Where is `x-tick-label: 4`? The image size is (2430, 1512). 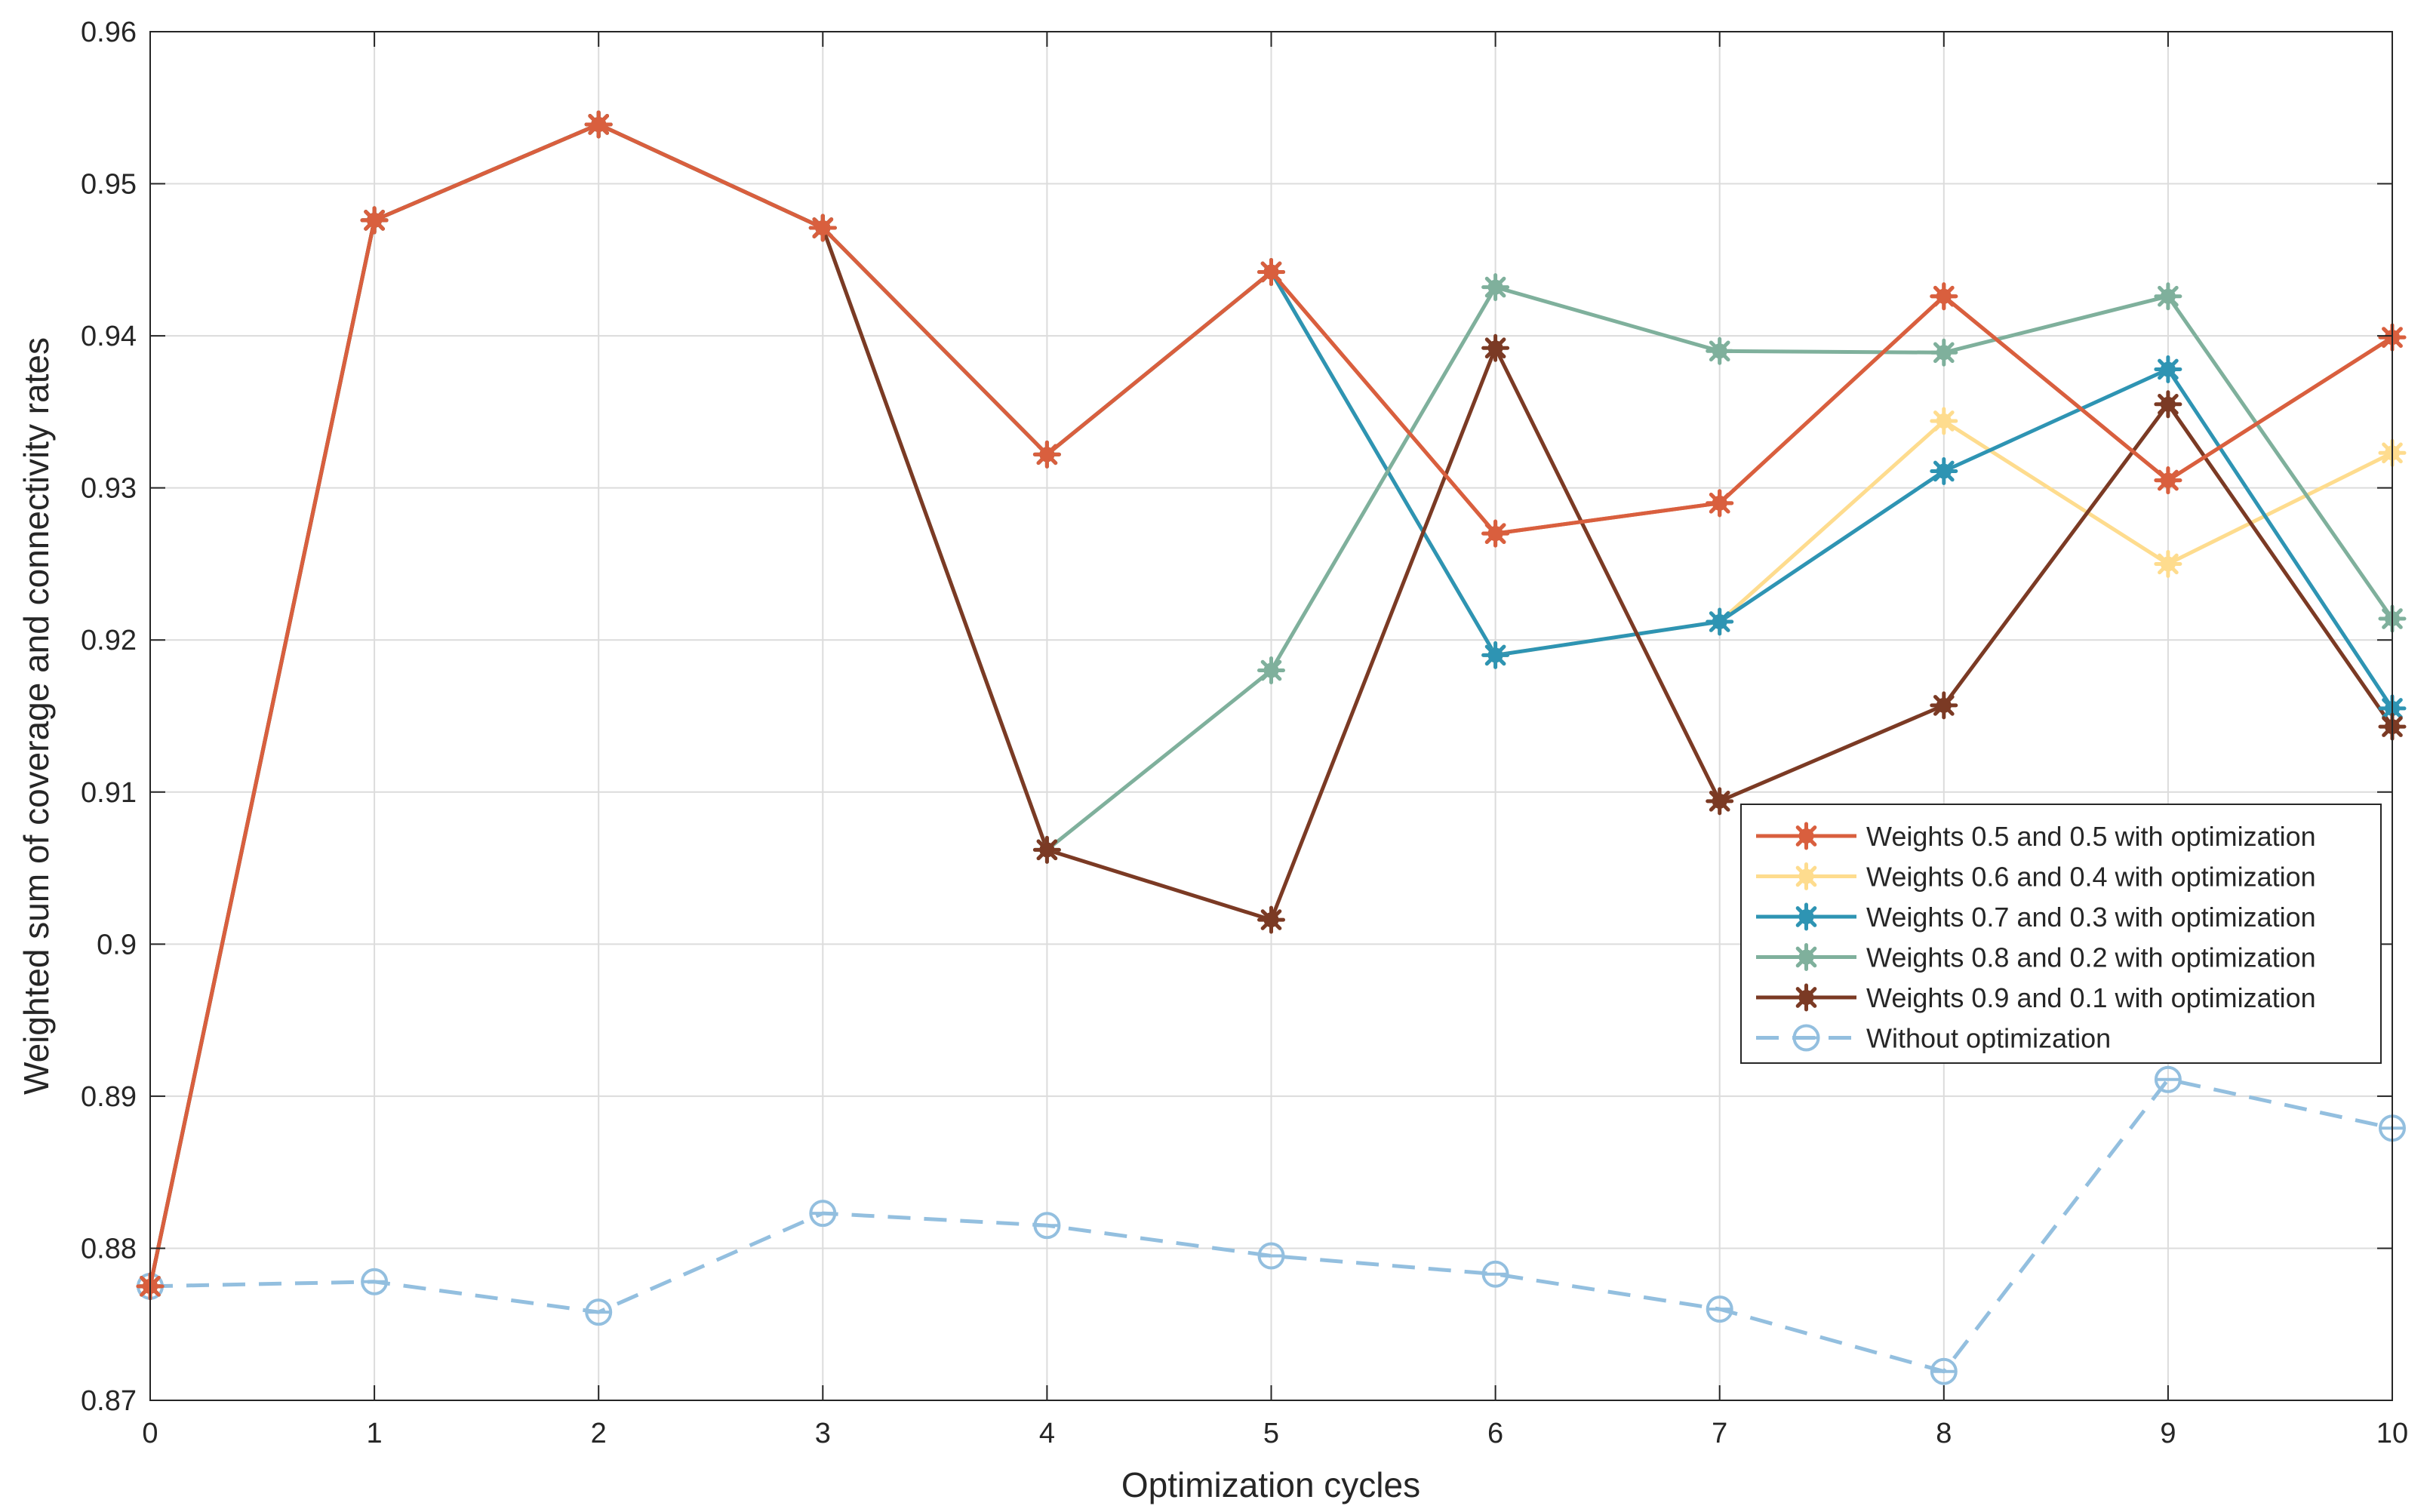
x-tick-label: 4 is located at coordinates (1047, 1433).